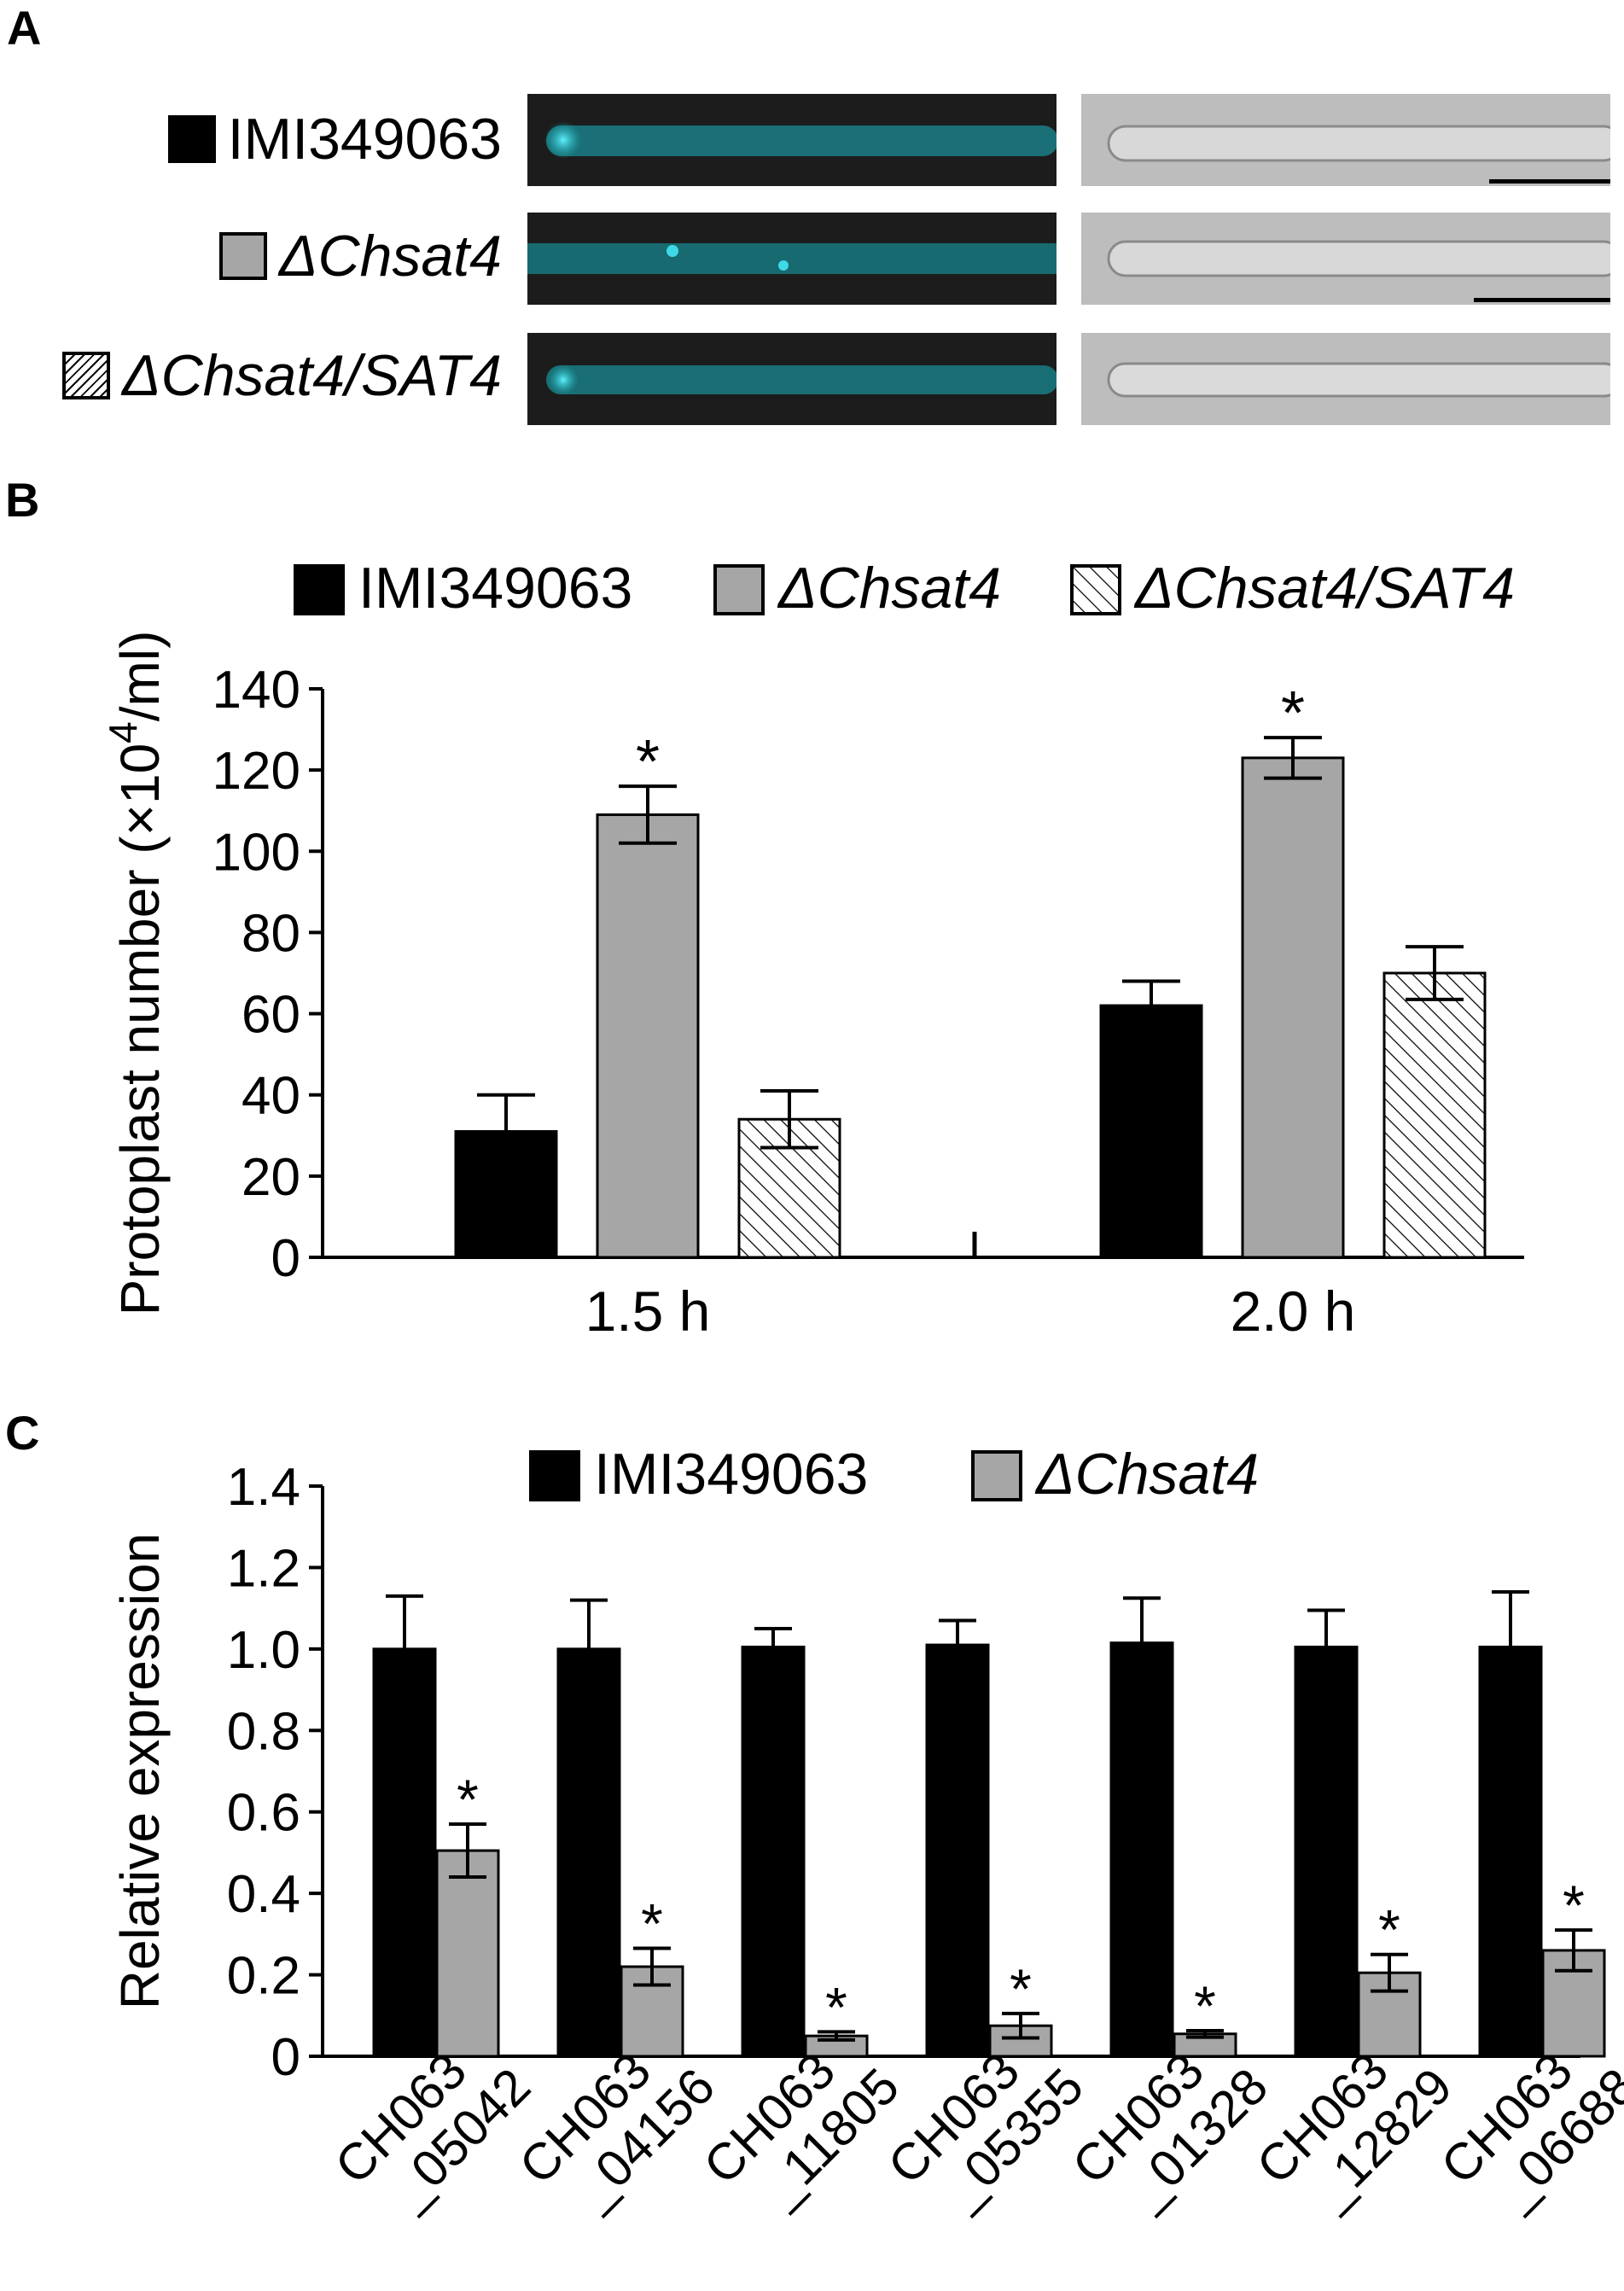  Describe the element at coordinates (263, 1976) in the screenshot. I see `y-tick-label: 0.2` at that location.